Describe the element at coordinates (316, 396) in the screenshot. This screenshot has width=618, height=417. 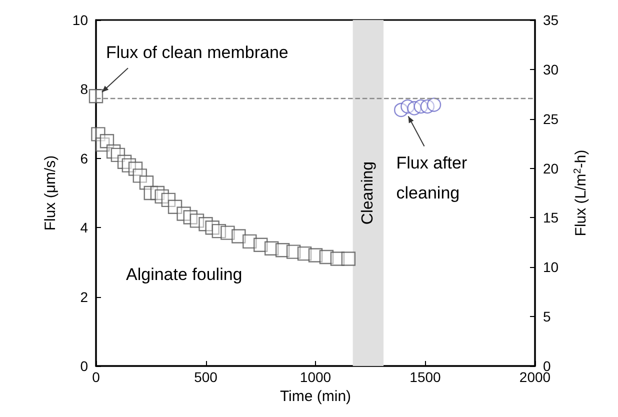
I see `x-axis-title: Time (min)` at that location.